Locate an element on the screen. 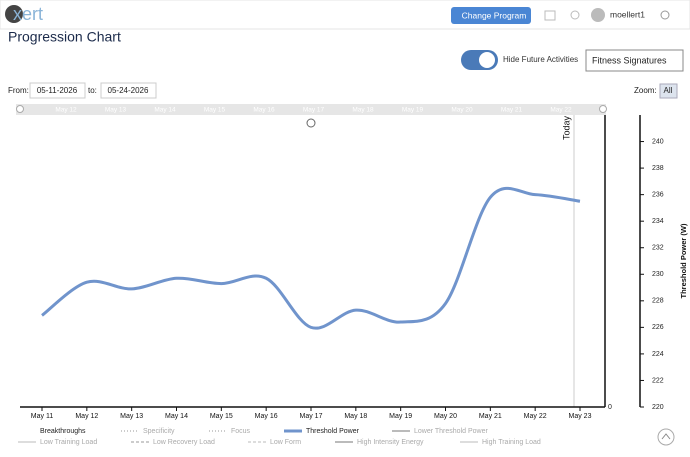  dropdown-label: Fitness Signatures is located at coordinates (629, 60).